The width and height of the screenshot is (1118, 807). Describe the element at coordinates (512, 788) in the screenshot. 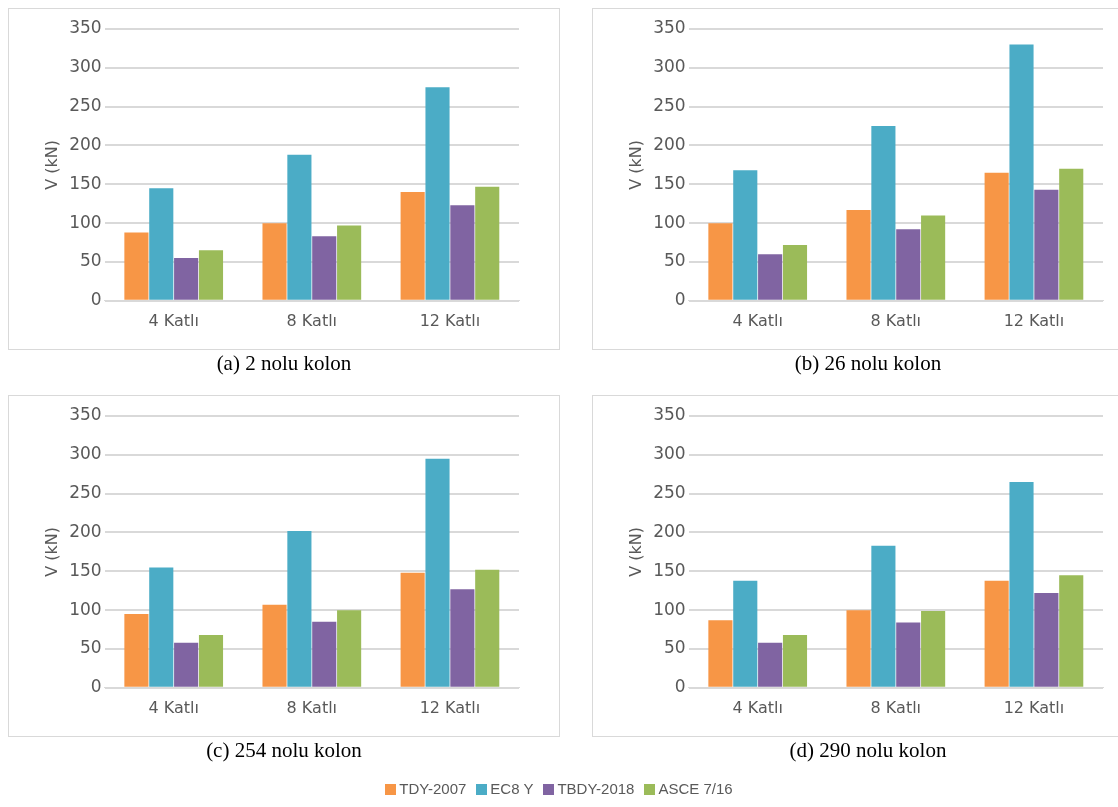

I see `legend-label: EC8 Y` at that location.